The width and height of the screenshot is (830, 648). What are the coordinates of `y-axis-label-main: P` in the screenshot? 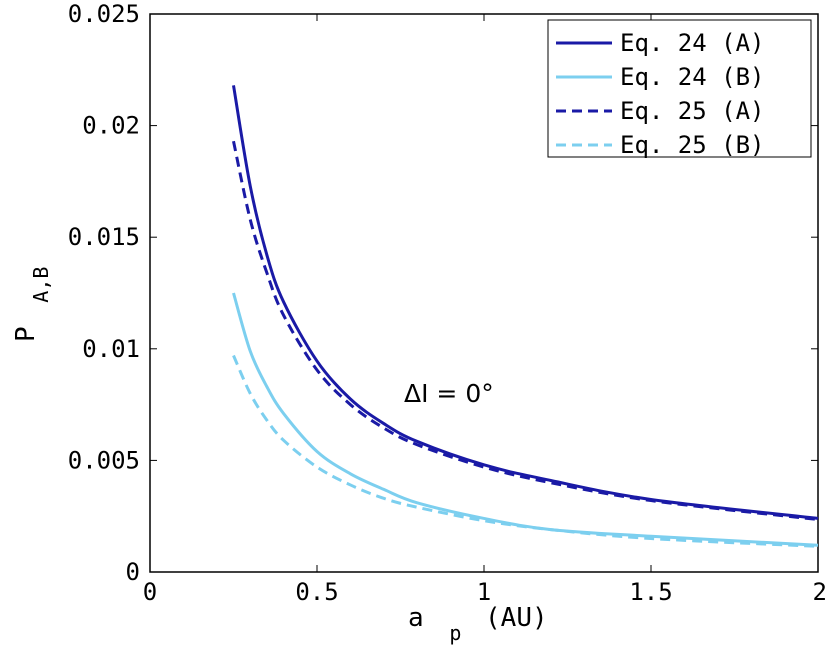 It's located at (26, 334).